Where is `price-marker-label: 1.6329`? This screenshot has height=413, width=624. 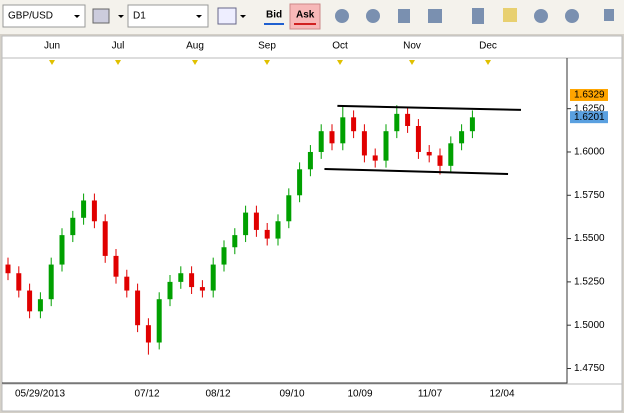 price-marker-label: 1.6329 is located at coordinates (589, 95).